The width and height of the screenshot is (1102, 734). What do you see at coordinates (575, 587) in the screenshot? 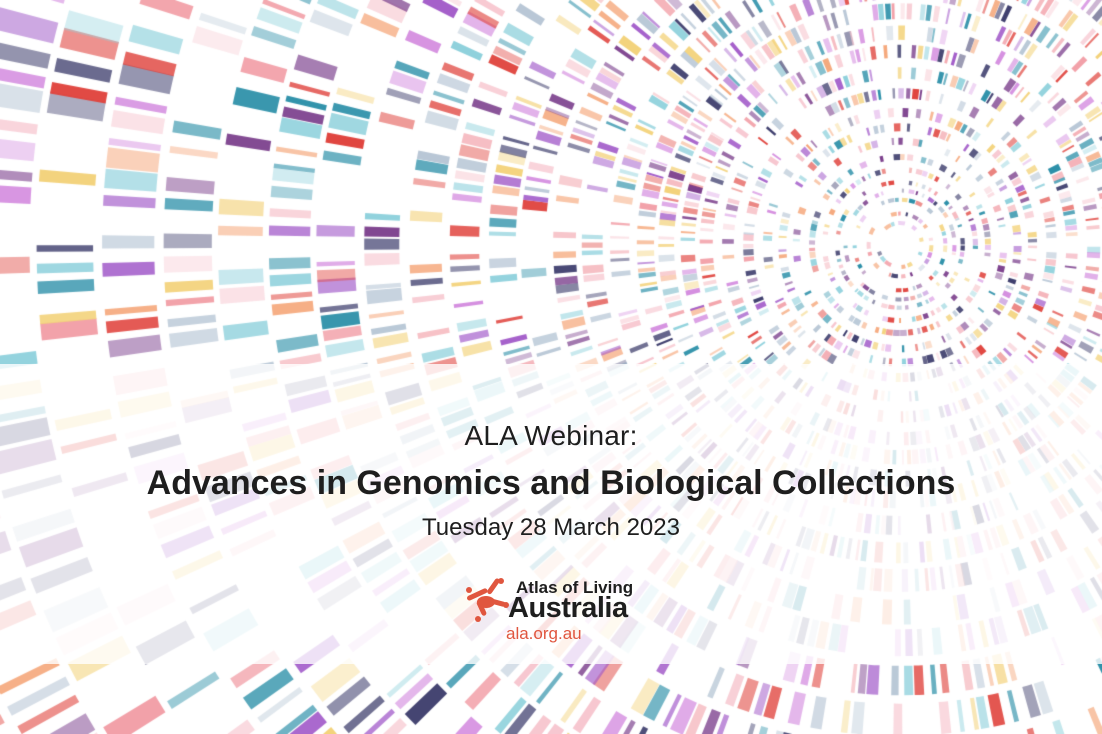
I see `logo-line1: Atlas of Living` at bounding box center [575, 587].